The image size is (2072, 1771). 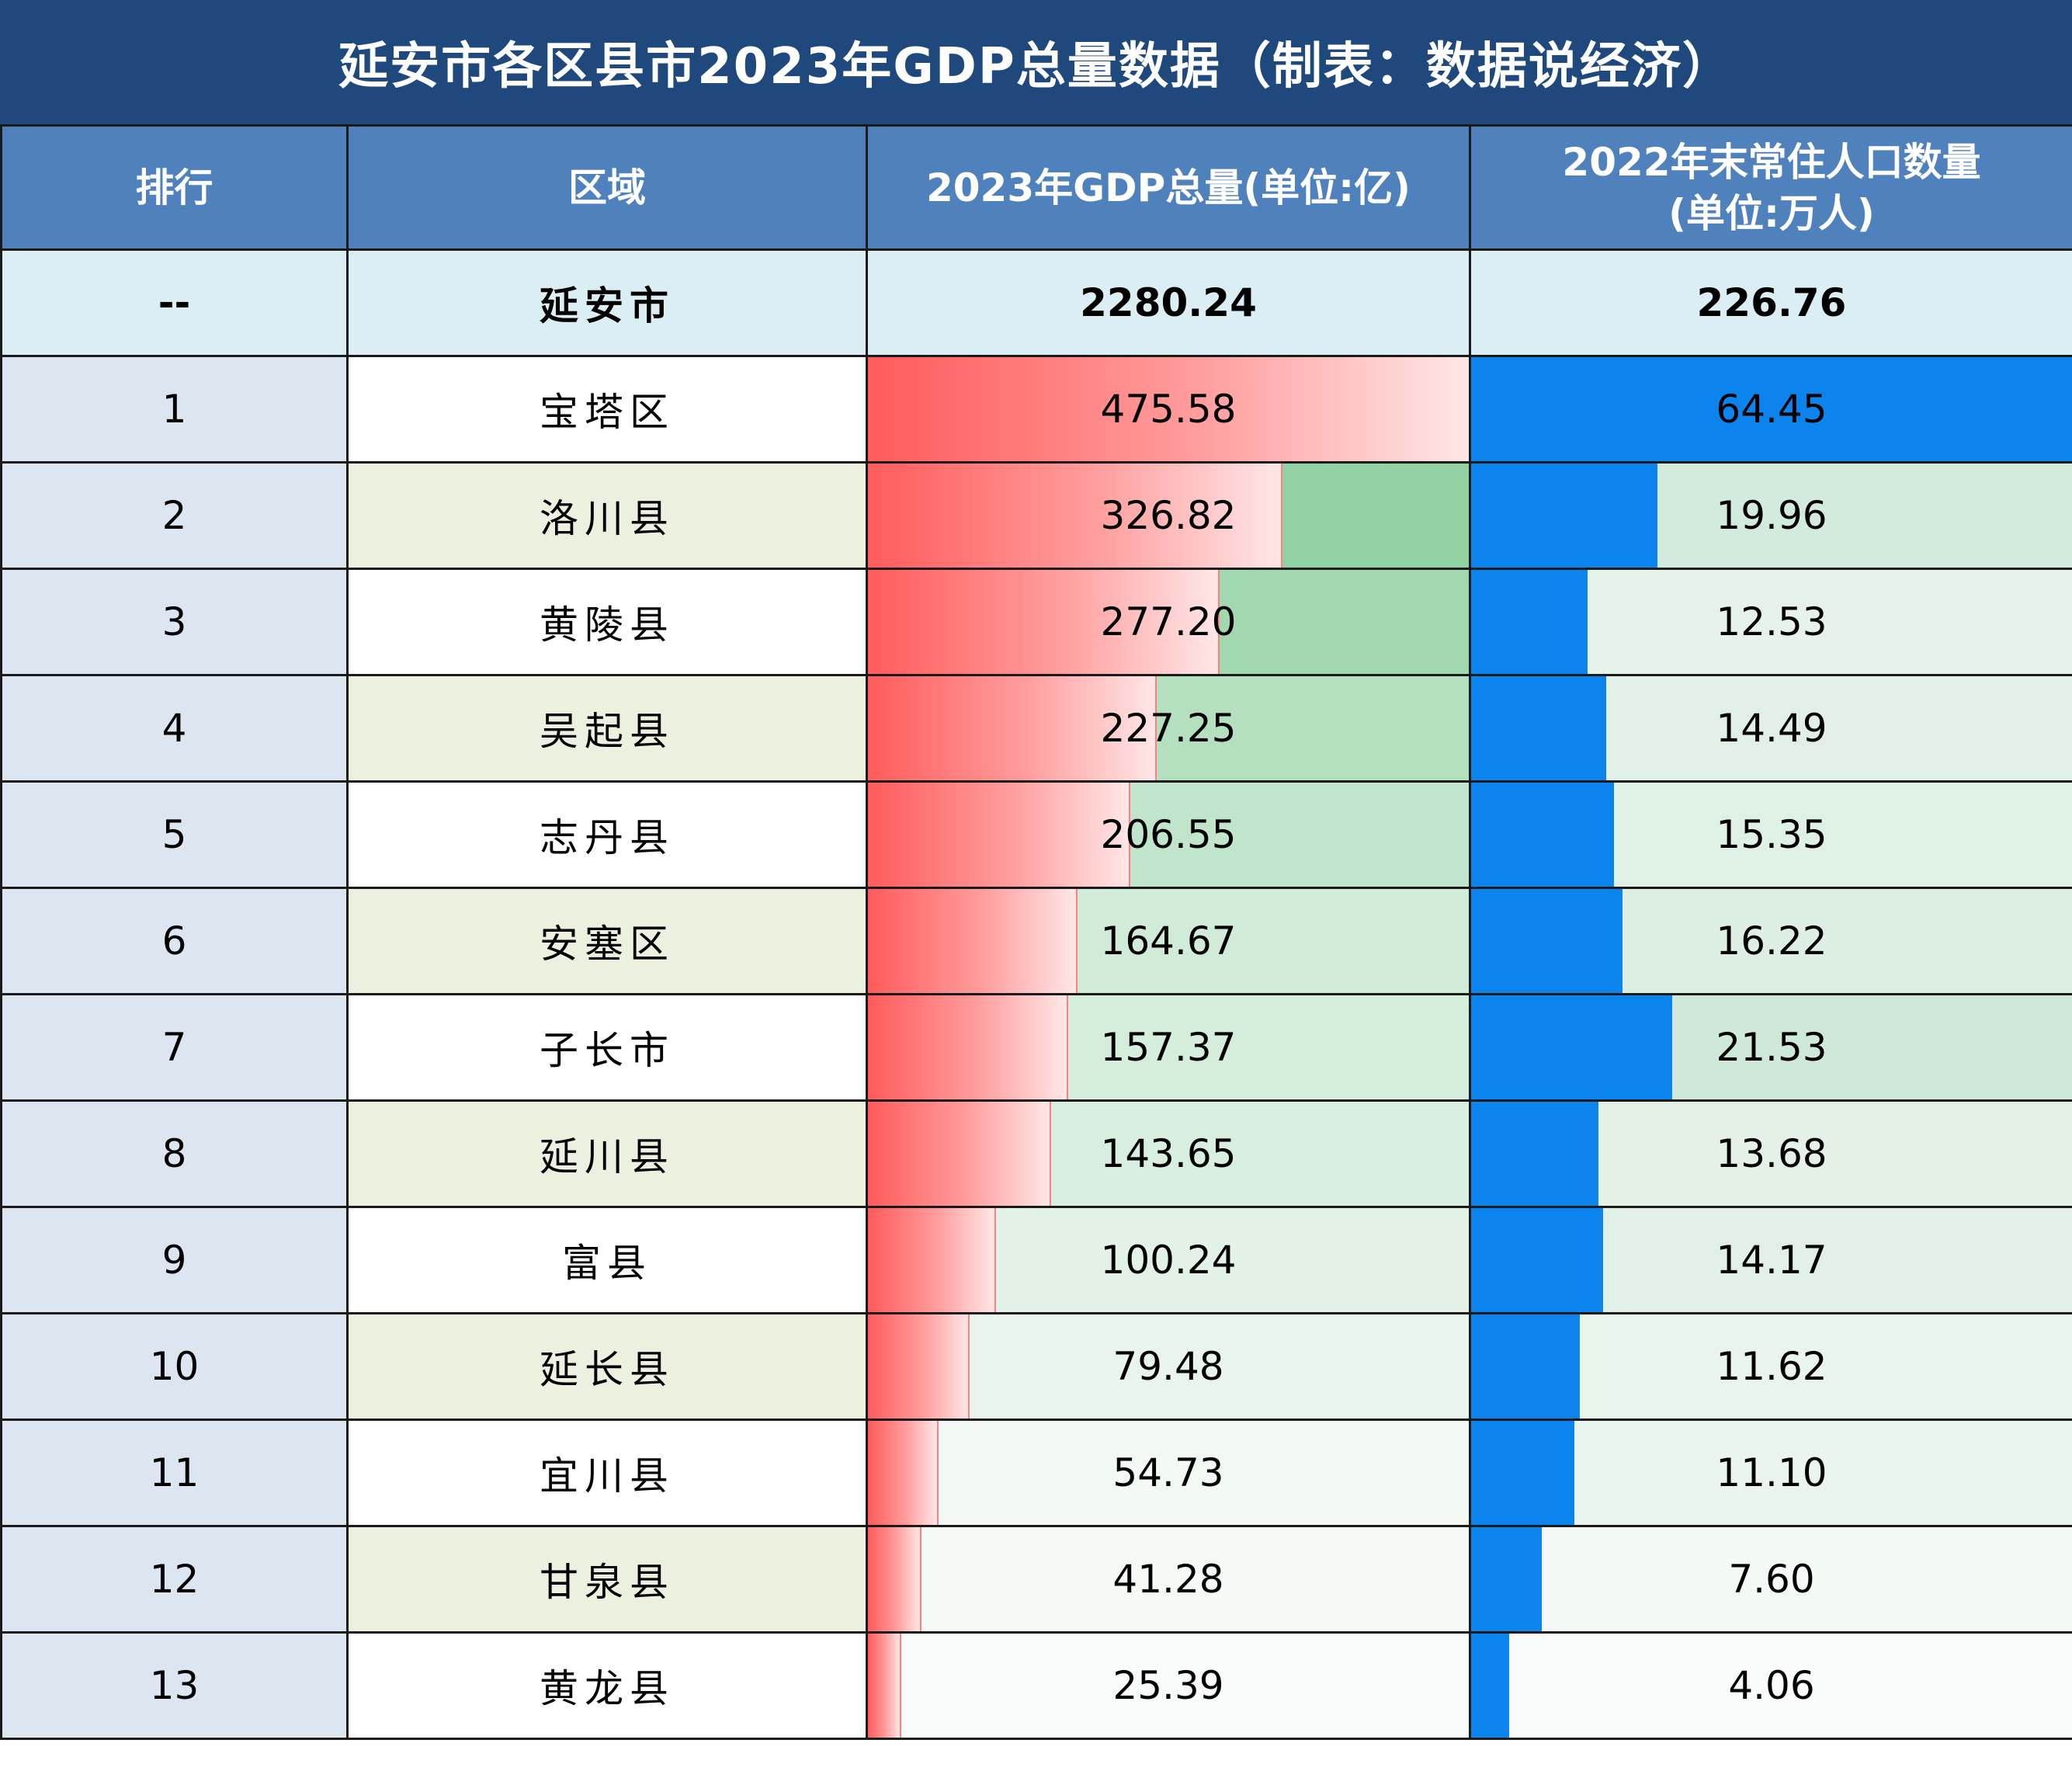 I want to click on gdp-cell: 54.73, so click(x=1169, y=1473).